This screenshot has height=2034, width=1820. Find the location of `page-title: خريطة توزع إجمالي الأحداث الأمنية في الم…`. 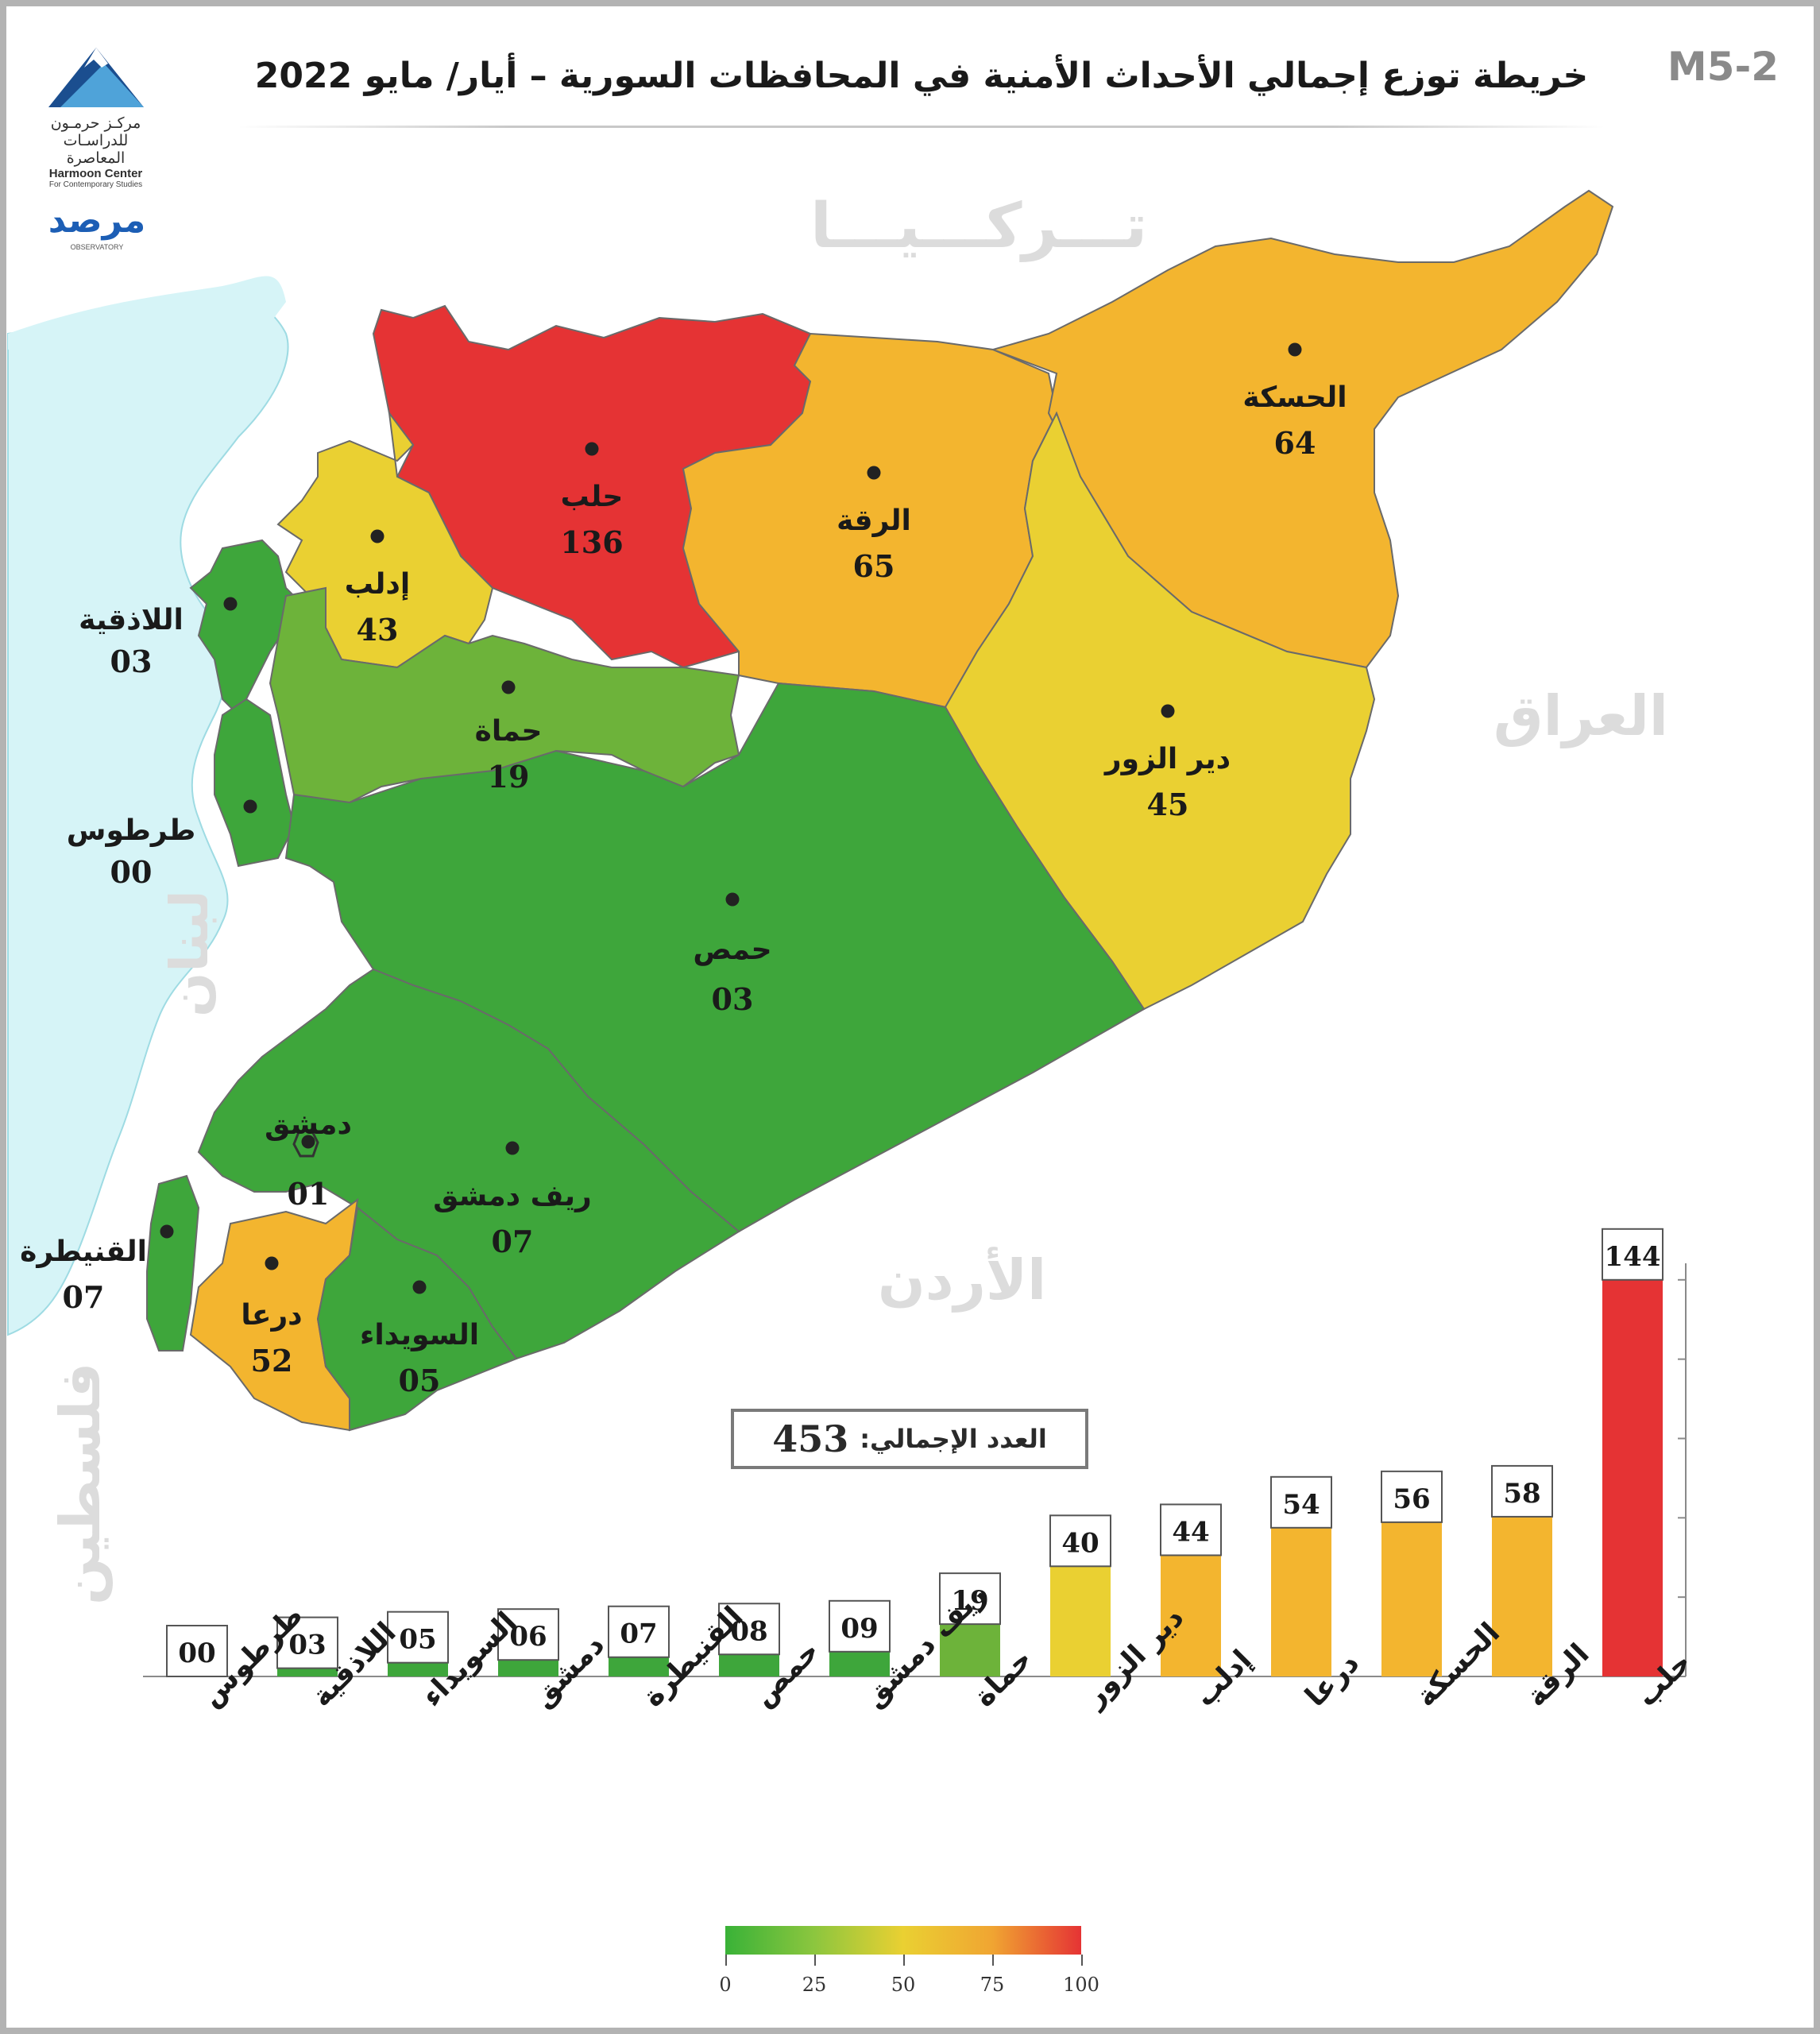

page-title: خريطة توزع إجمالي الأحداث الأمنية في الم… is located at coordinates (921, 76).